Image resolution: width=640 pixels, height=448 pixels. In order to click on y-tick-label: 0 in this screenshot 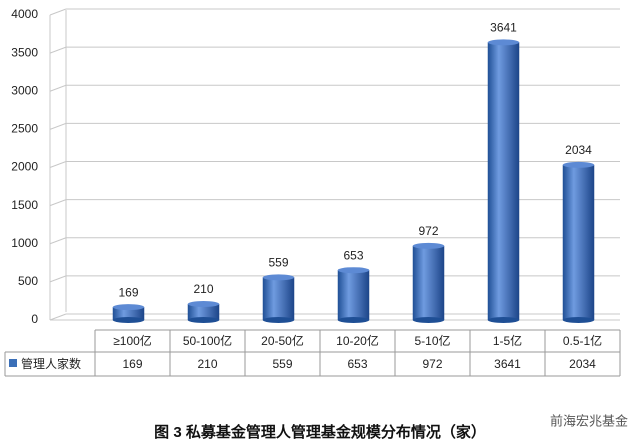, I will do `click(34, 319)`.